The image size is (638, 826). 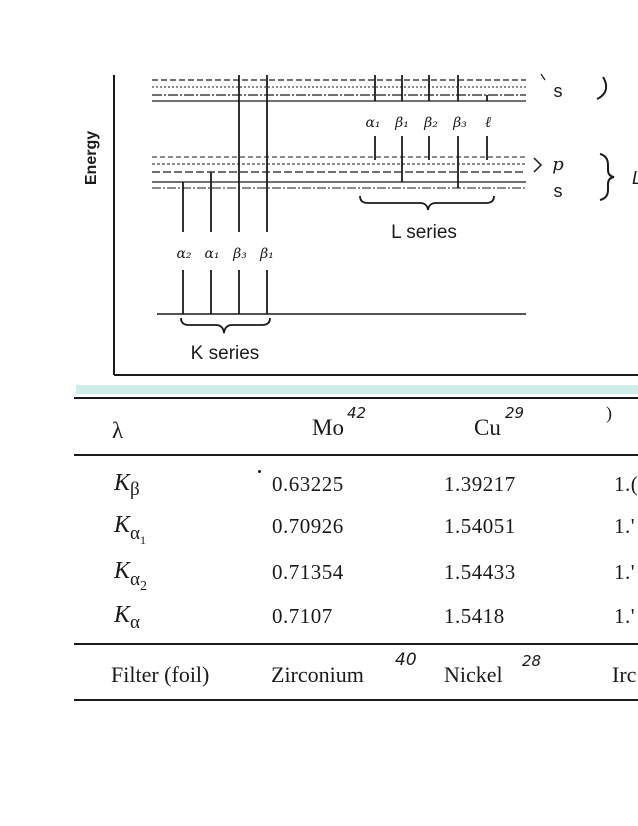 What do you see at coordinates (401, 123) in the screenshot?
I see `l-line-beta1: β₁` at bounding box center [401, 123].